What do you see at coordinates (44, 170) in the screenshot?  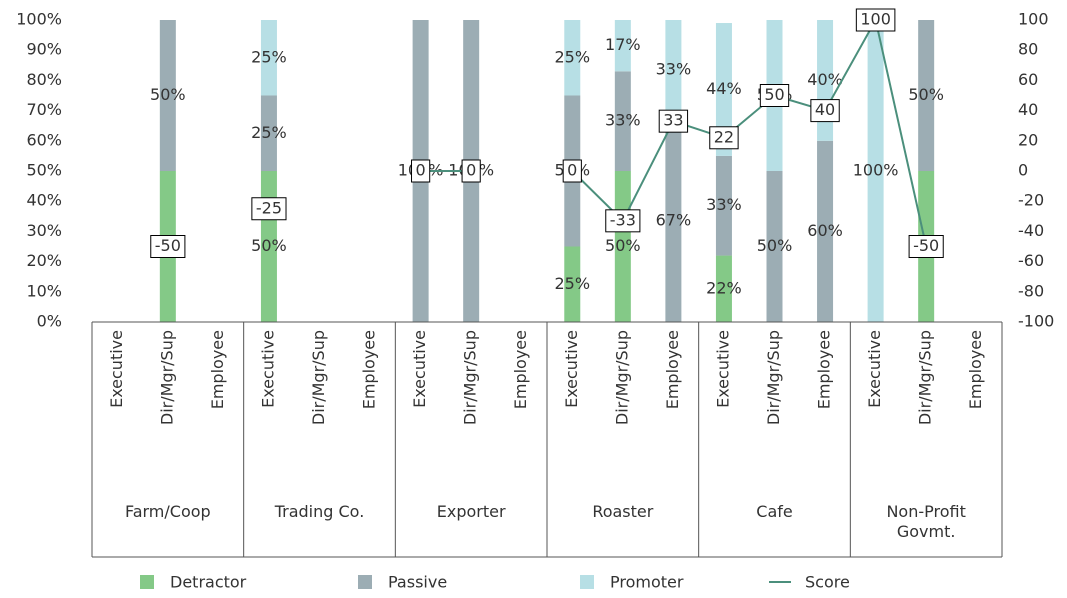 I see `y-tick-label: 50%` at bounding box center [44, 170].